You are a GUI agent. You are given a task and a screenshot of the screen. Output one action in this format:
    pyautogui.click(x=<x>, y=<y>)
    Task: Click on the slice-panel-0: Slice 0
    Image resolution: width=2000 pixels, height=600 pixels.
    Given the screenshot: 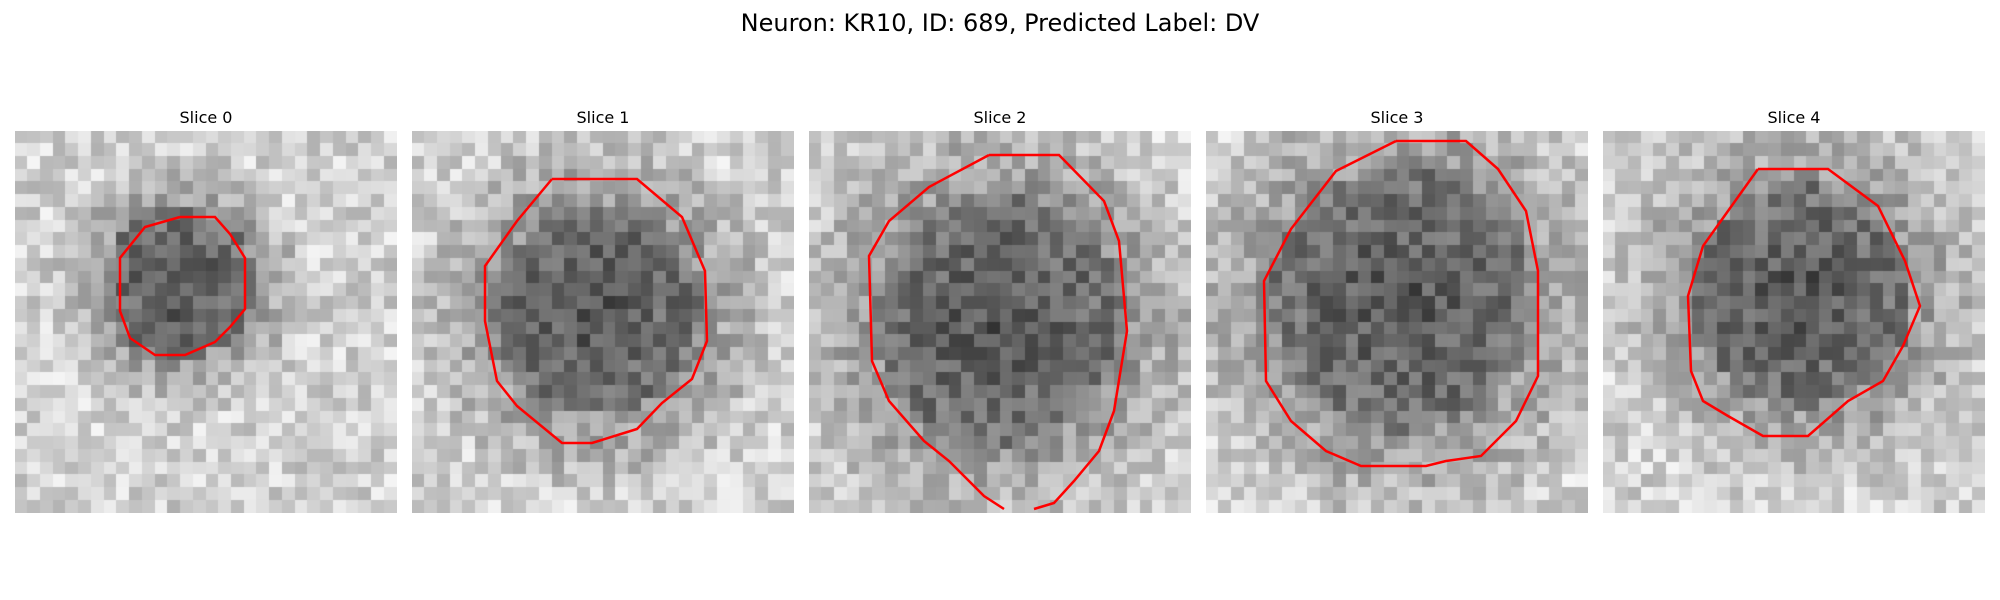 What is the action you would take?
    pyautogui.click(x=206, y=310)
    